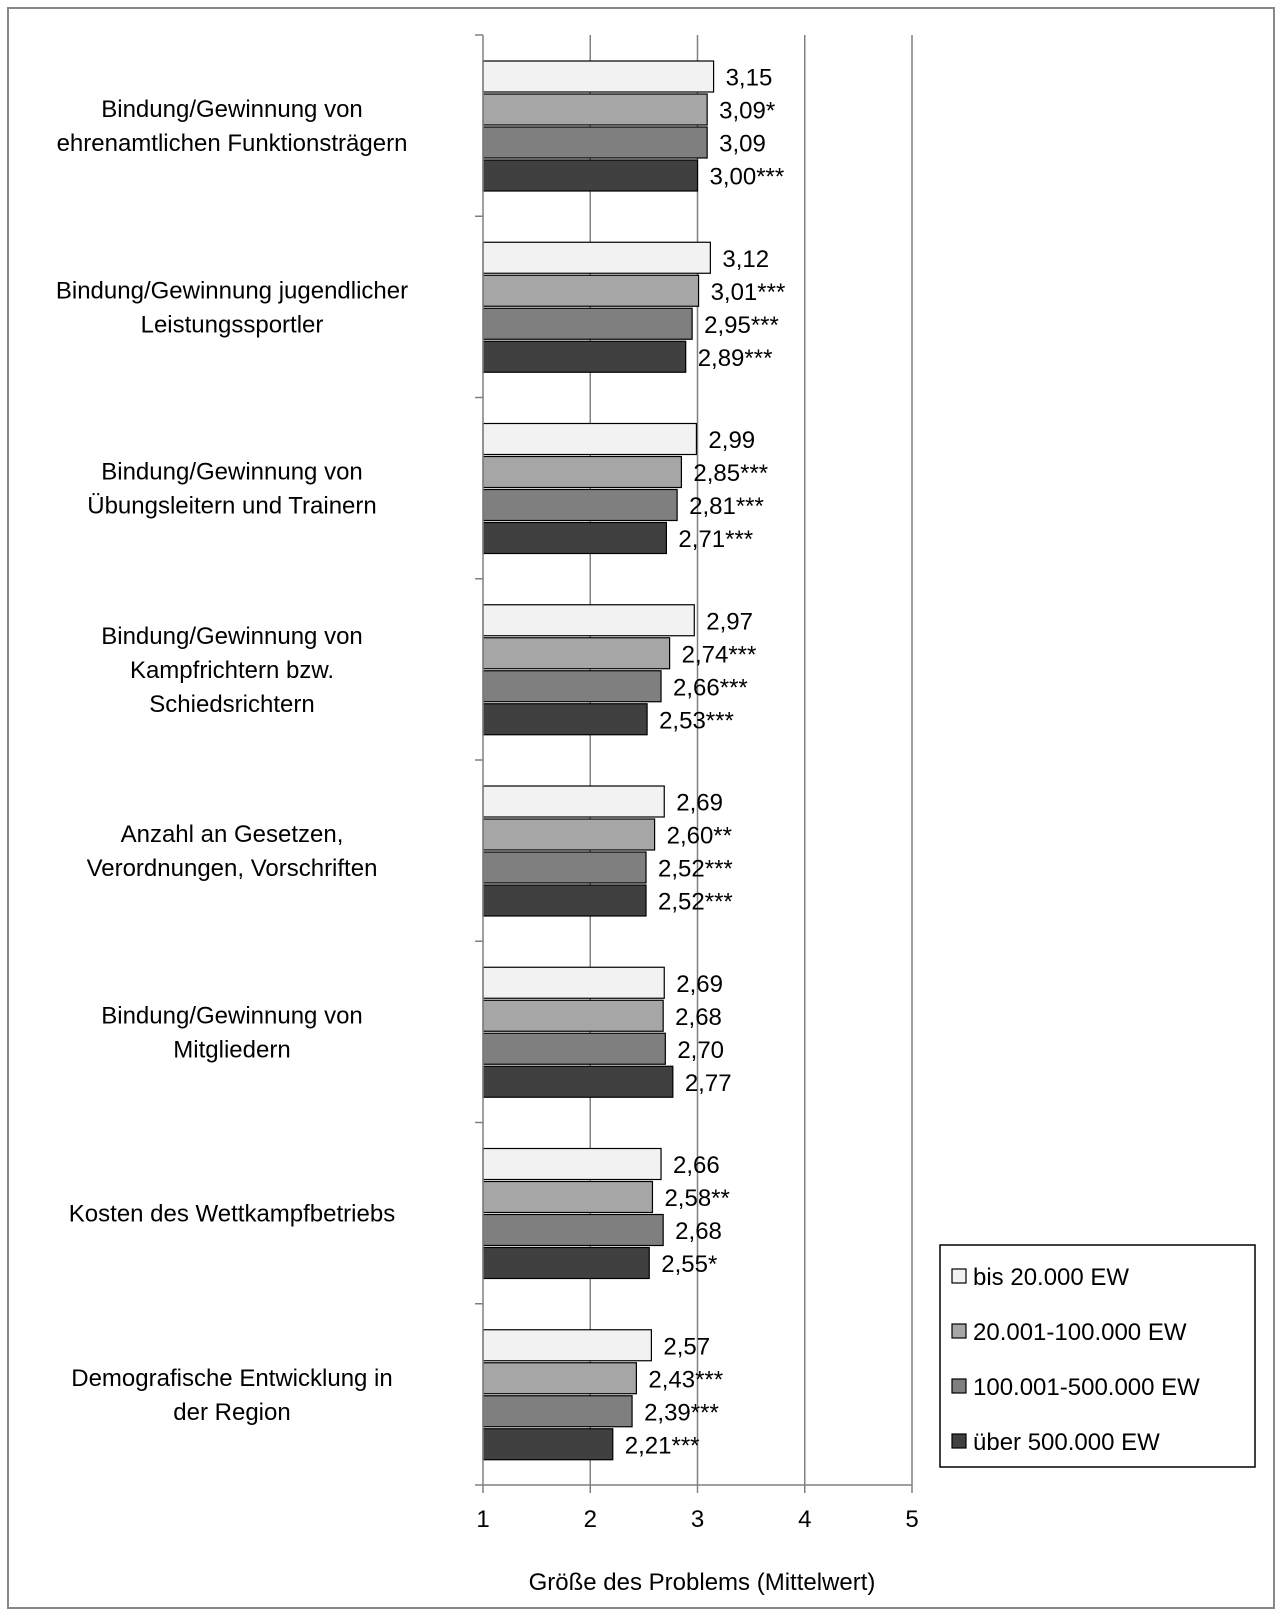 Image resolution: width=1283 pixels, height=1618 pixels. I want to click on category-label-line: Kosten des Wettkampfbetriebs, so click(232, 1214).